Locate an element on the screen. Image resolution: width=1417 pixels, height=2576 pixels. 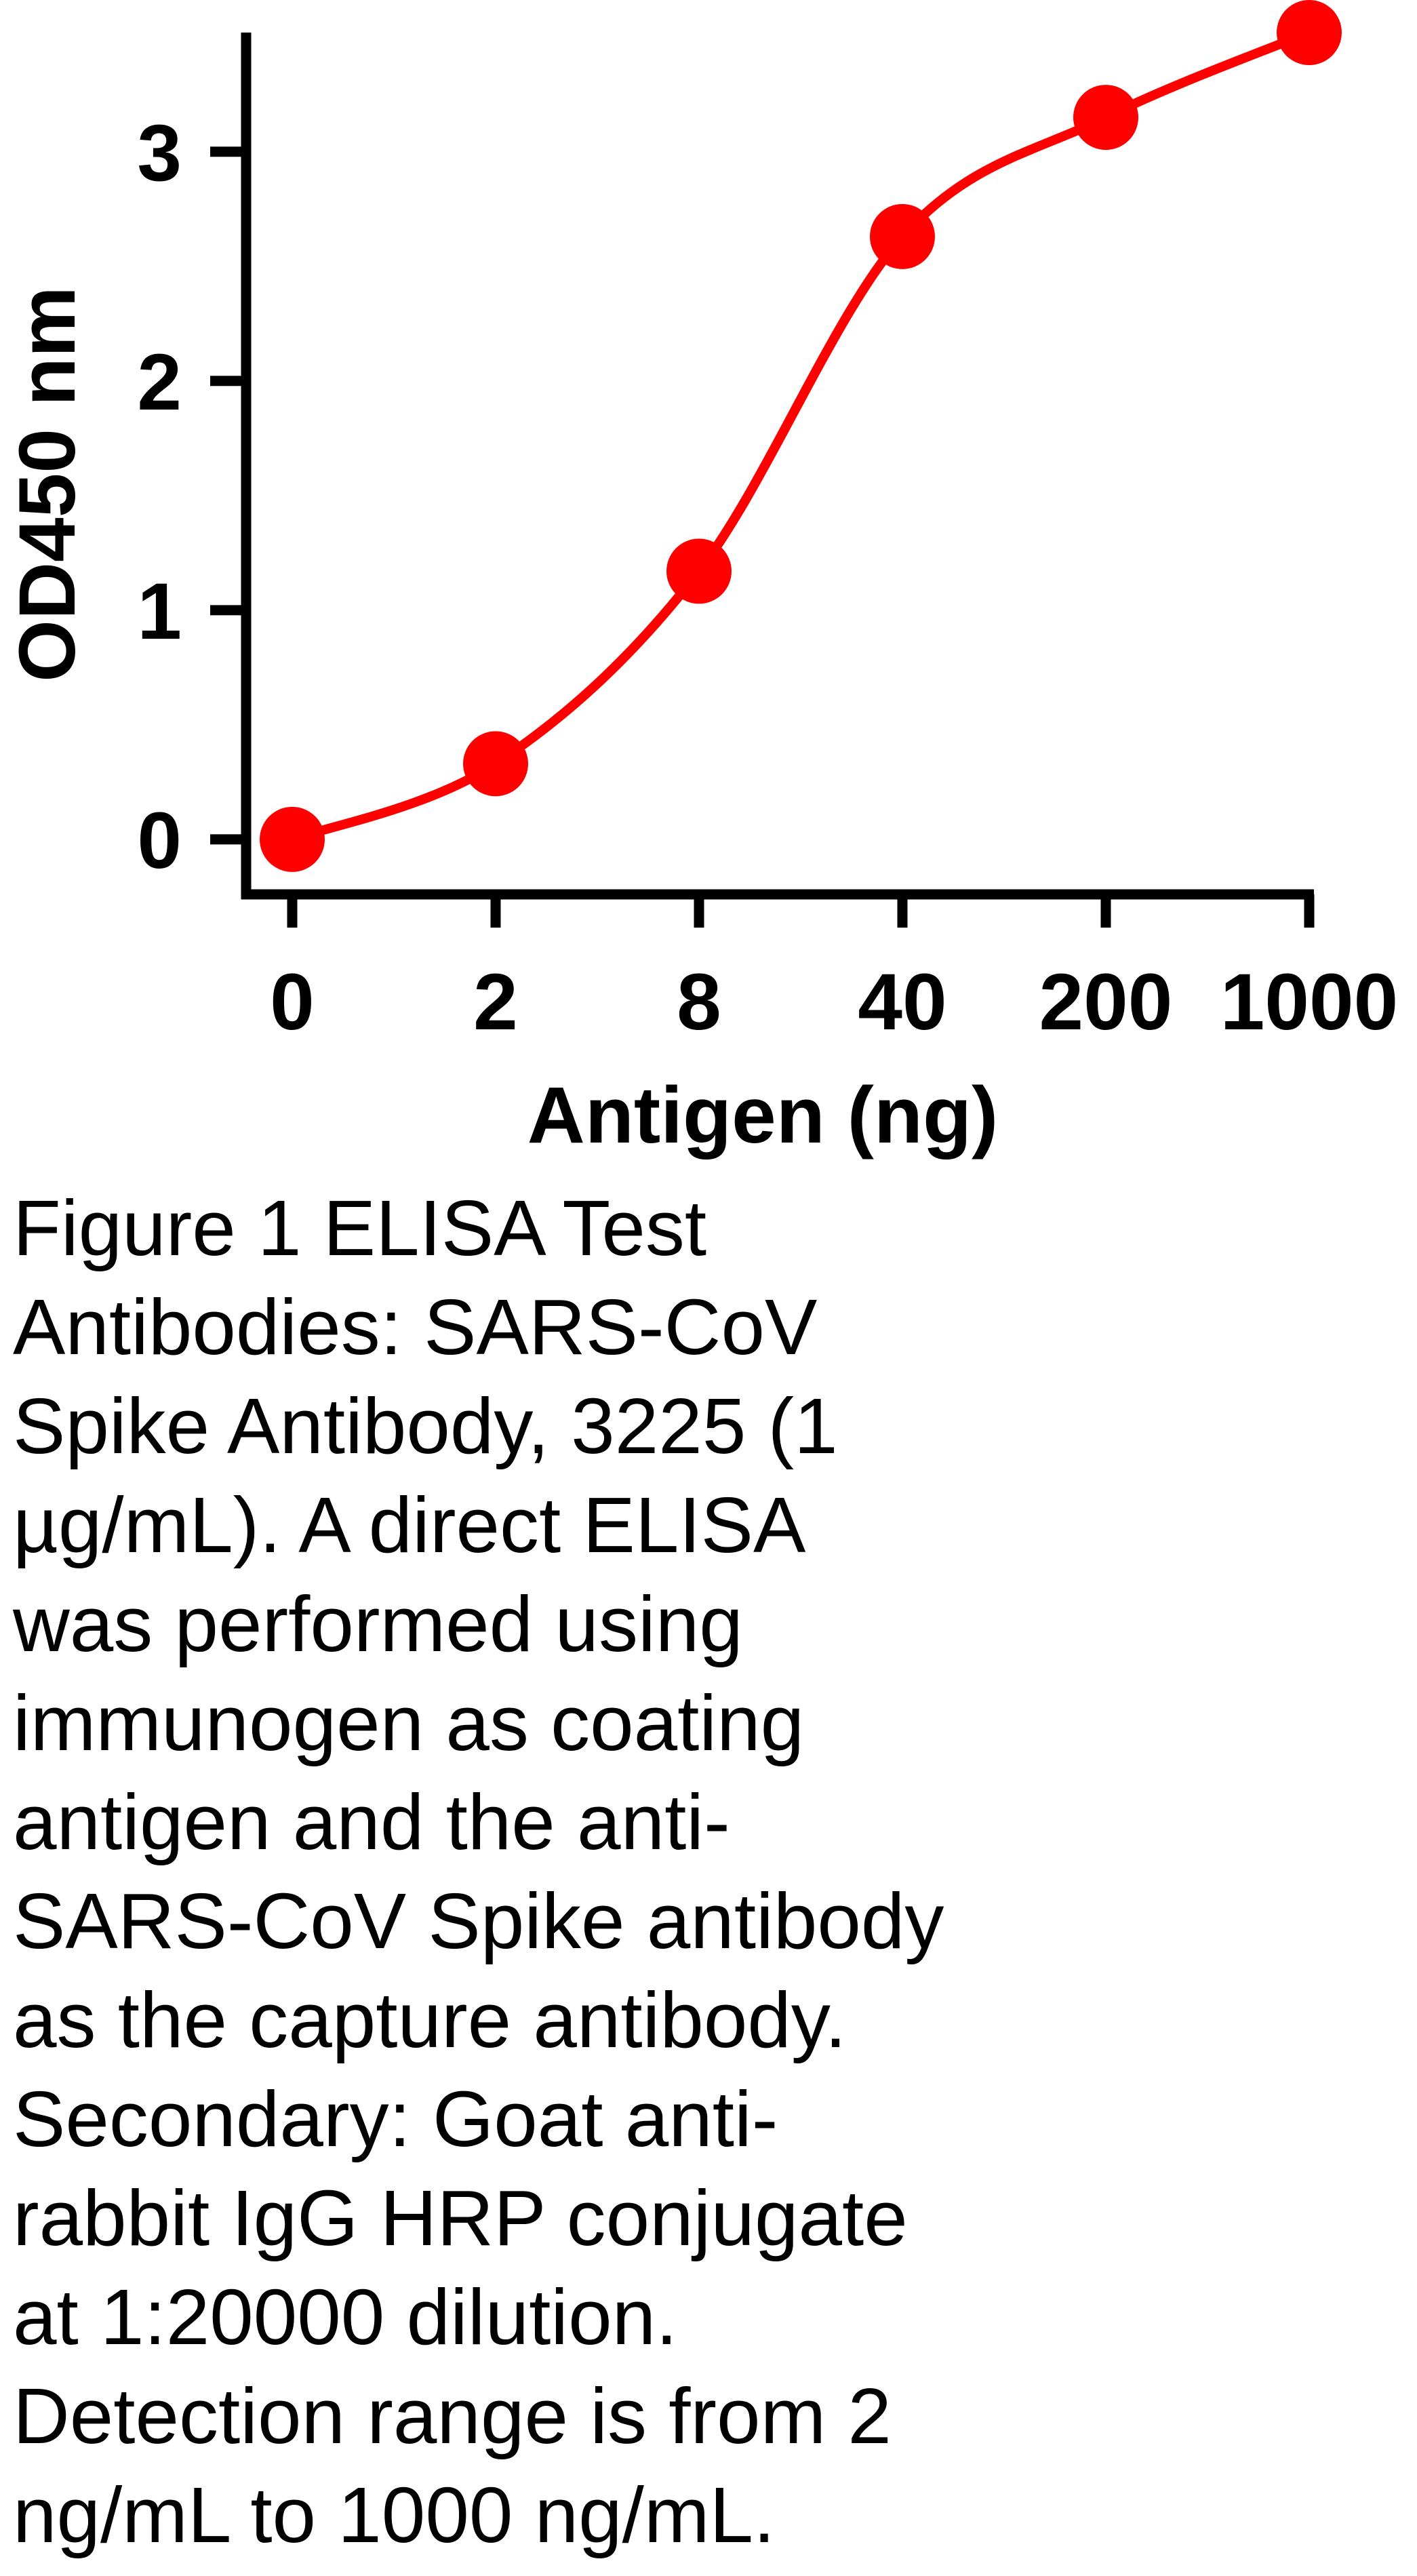
y-tick-label: 0 is located at coordinates (159, 841).